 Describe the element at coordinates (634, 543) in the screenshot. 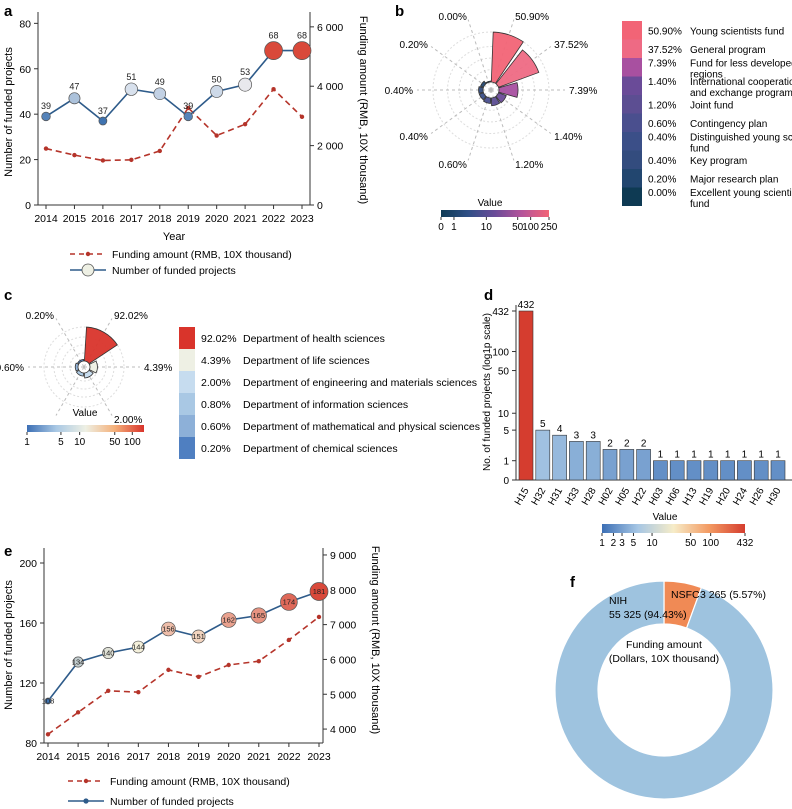

I see `d-cbar-tick-label: 5` at that location.